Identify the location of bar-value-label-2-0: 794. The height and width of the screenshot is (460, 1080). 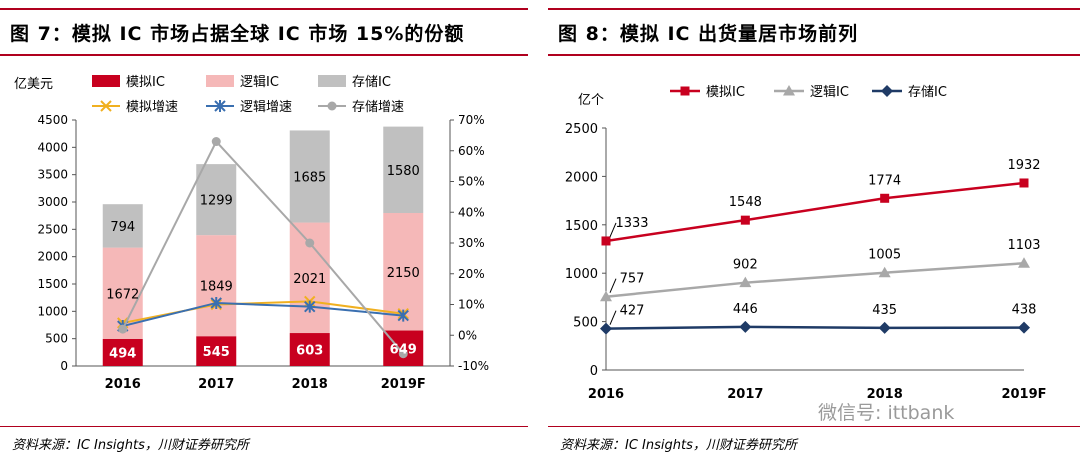
(122, 227).